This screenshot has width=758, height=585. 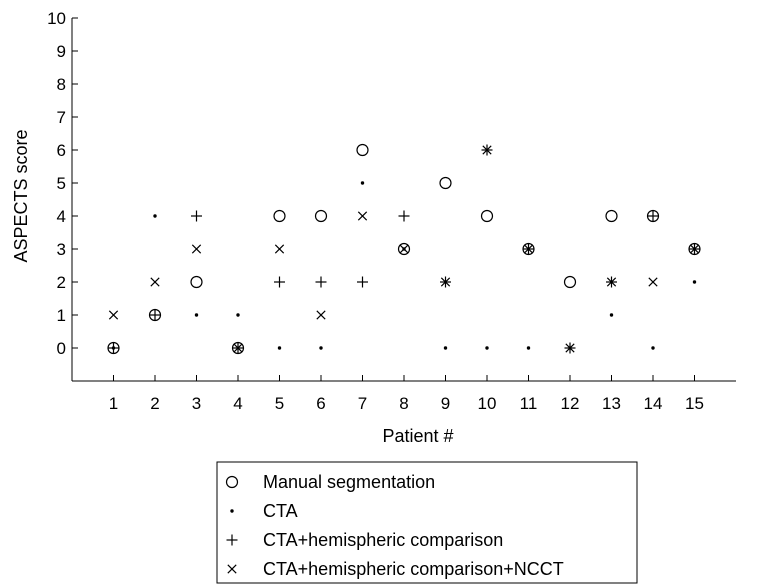 What do you see at coordinates (61, 282) in the screenshot?
I see `y-tick-label: 2` at bounding box center [61, 282].